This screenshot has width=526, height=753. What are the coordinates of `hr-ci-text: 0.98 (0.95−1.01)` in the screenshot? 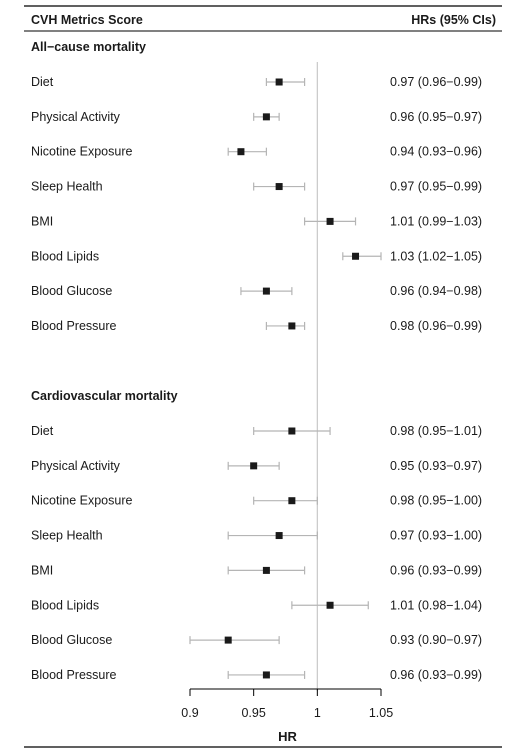 It's located at (436, 431).